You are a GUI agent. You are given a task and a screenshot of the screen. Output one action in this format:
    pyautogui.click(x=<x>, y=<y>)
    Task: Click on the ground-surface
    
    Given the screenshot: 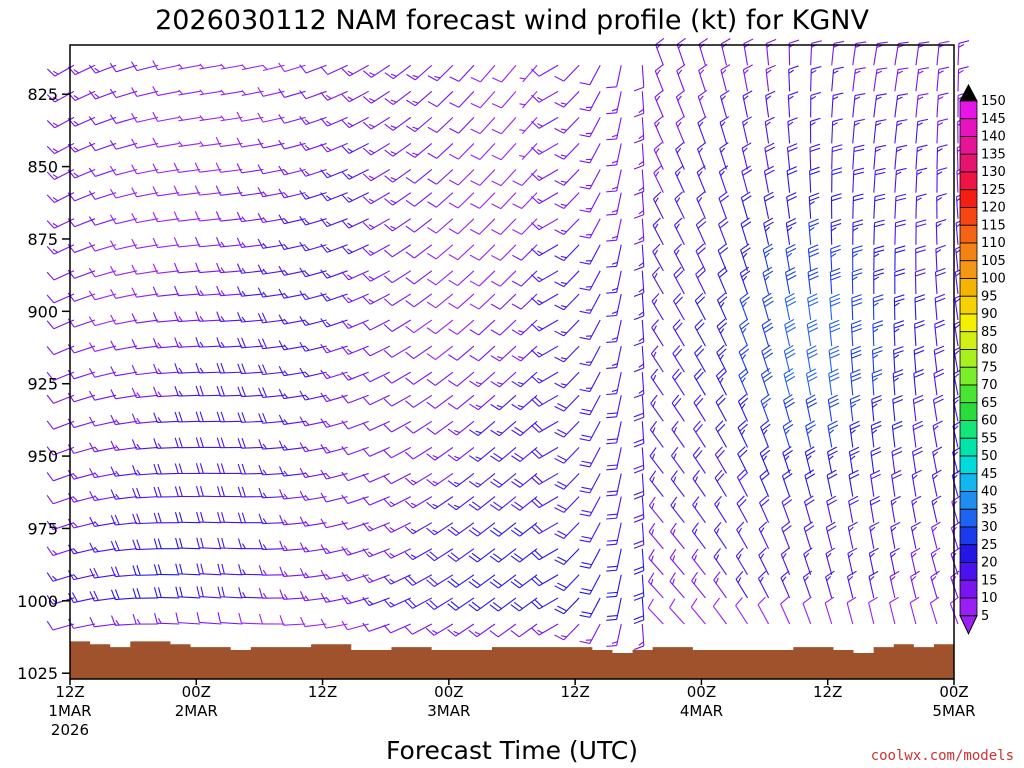 What is the action you would take?
    pyautogui.click(x=512, y=660)
    